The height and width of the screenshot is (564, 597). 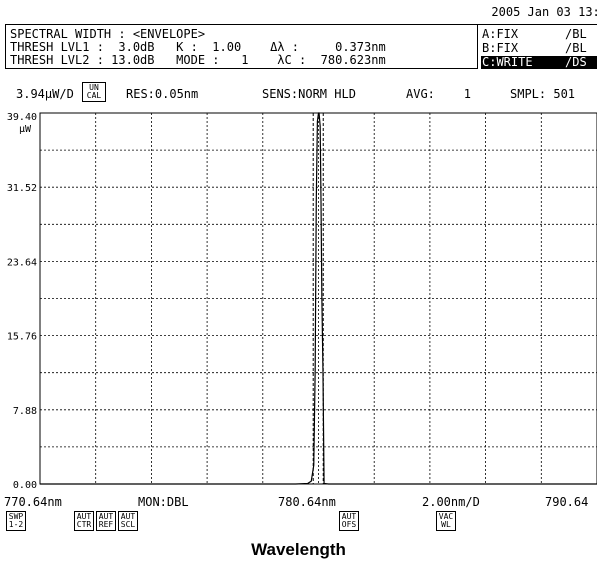 What do you see at coordinates (439, 94) in the screenshot?
I see `average-label: AVG: 1` at bounding box center [439, 94].